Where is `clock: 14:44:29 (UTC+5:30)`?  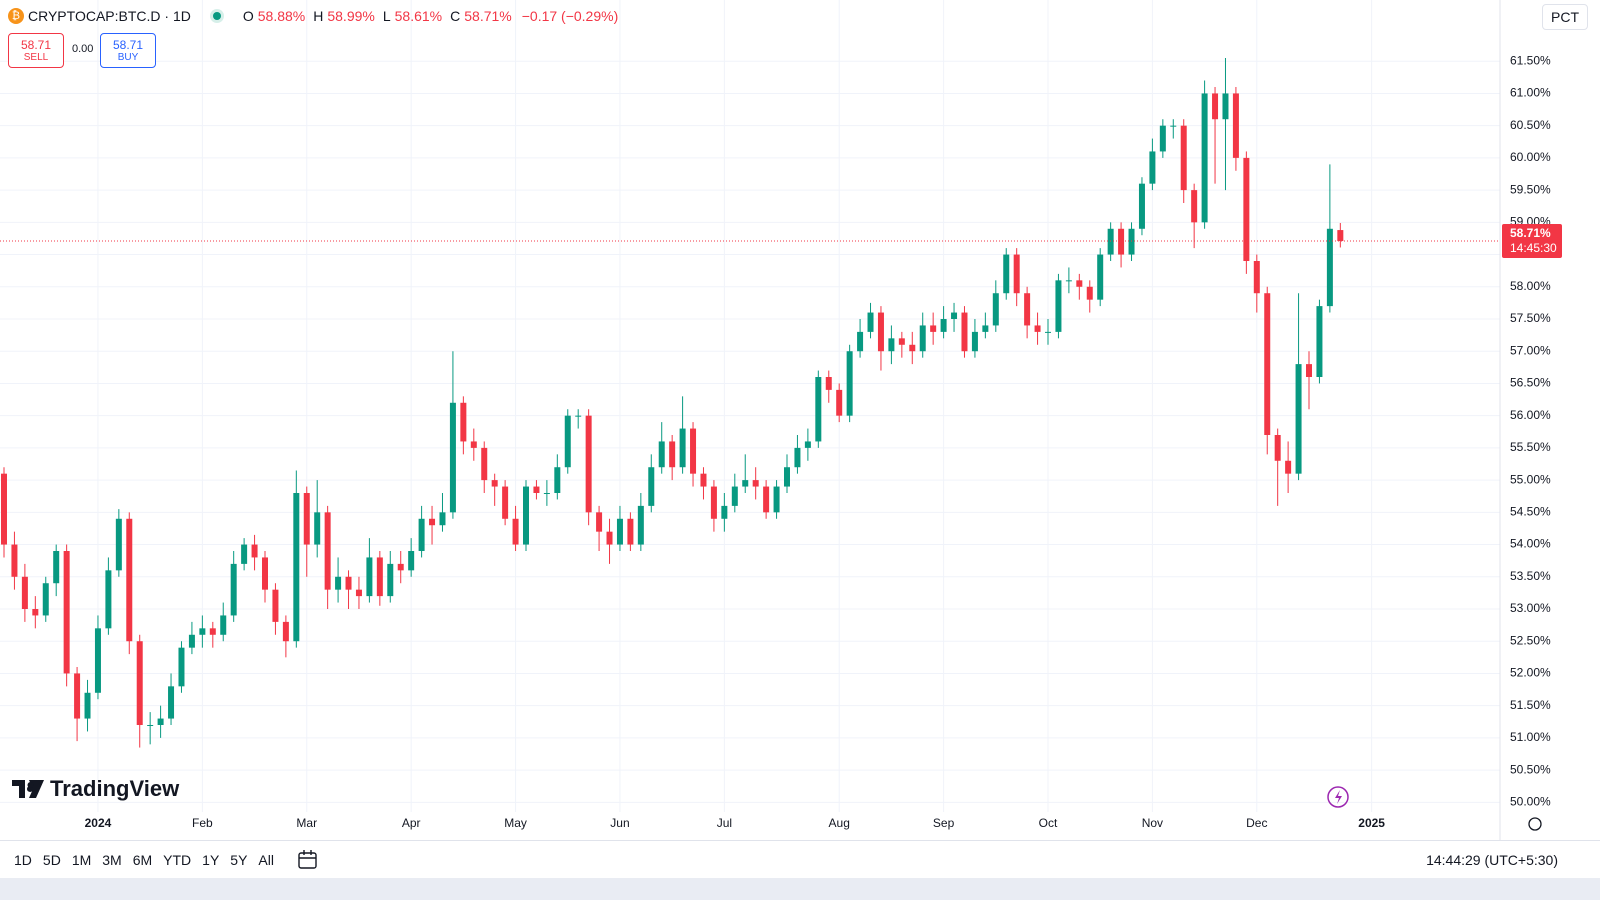
clock: 14:44:29 (UTC+5:30) is located at coordinates (1492, 860).